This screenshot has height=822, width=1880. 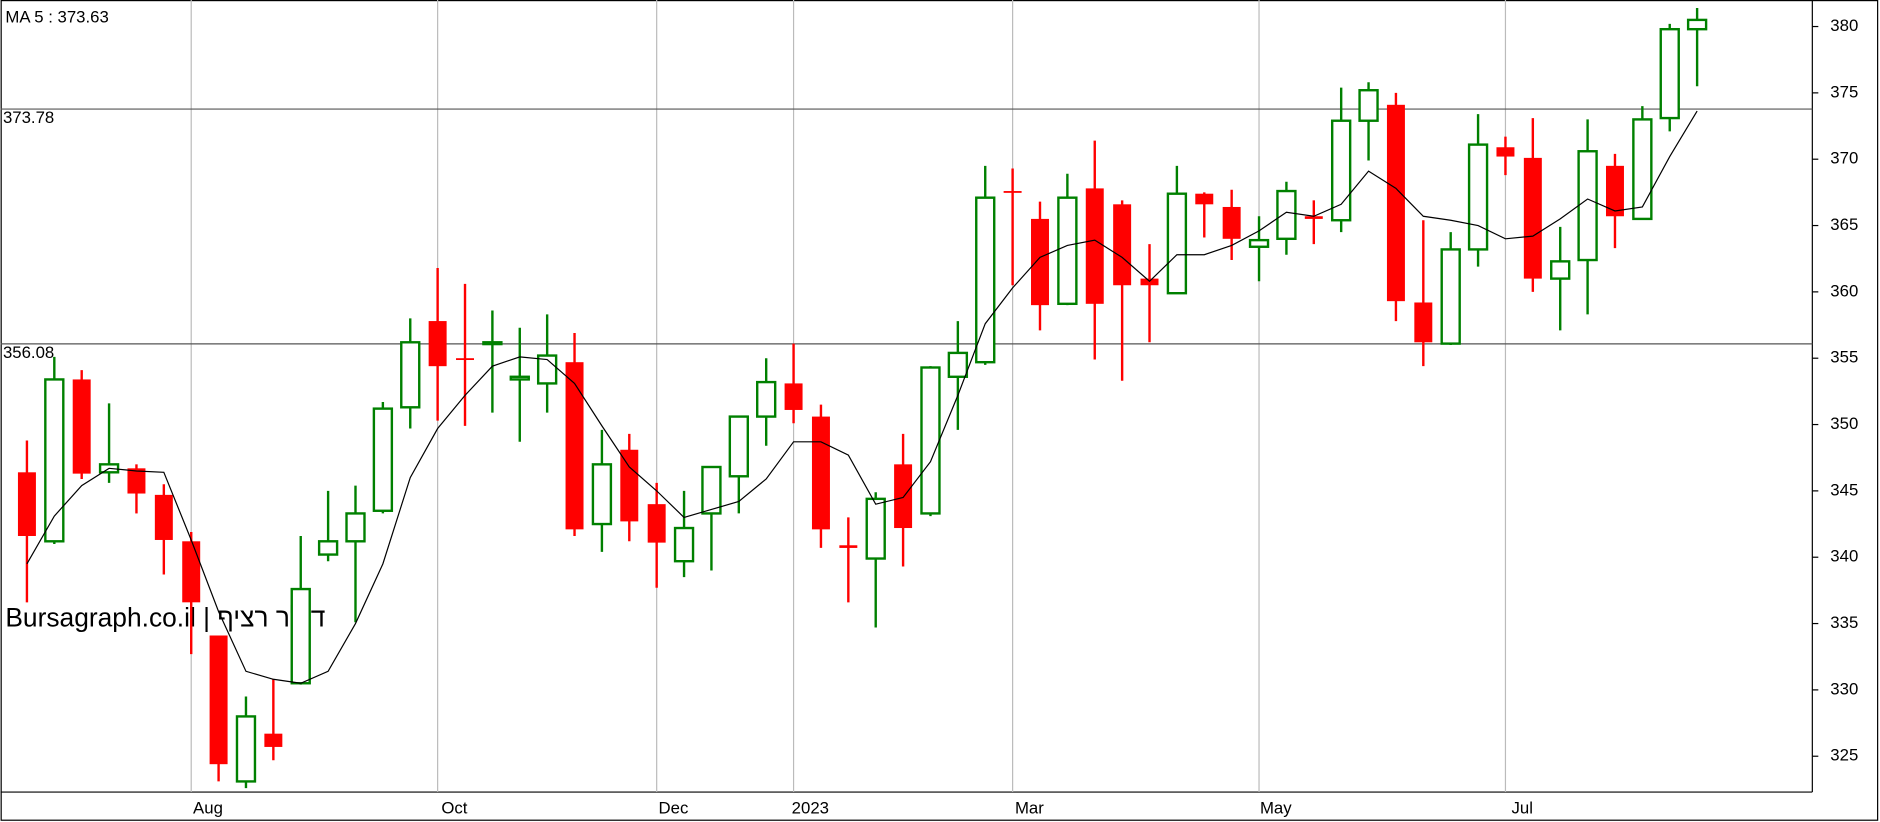 What do you see at coordinates (1029, 807) in the screenshot?
I see `x-tick-label: Mar` at bounding box center [1029, 807].